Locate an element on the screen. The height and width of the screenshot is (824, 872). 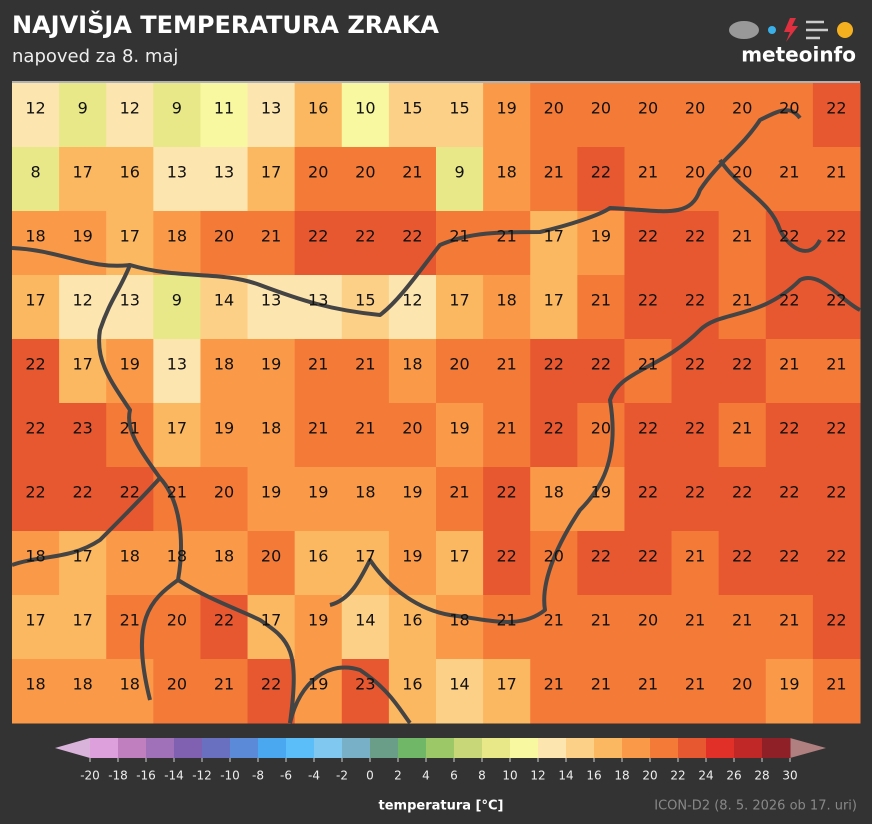
colorbar-tick-label: -16 is located at coordinates (146, 776).